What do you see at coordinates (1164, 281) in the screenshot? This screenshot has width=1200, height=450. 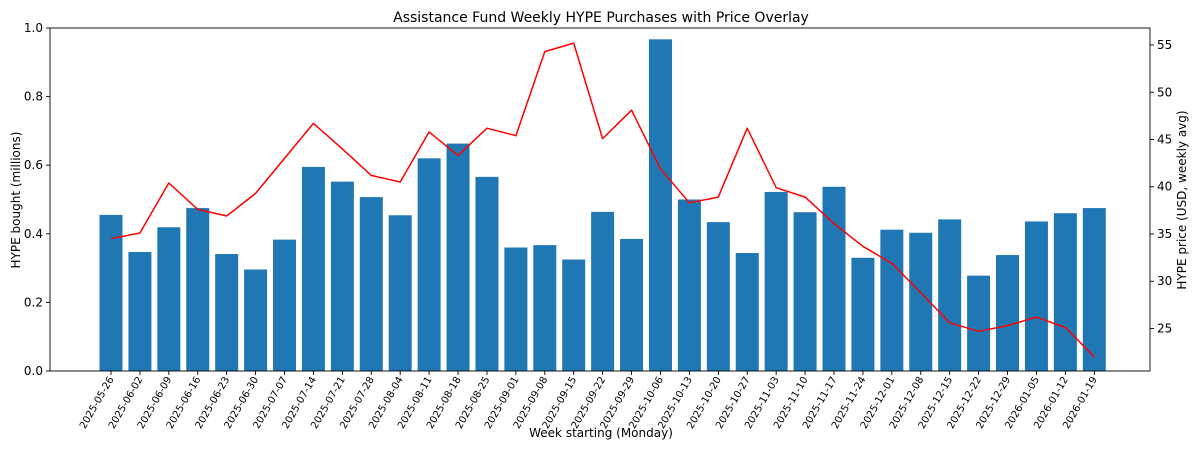 I see `y-right-tick-label: 30` at bounding box center [1164, 281].